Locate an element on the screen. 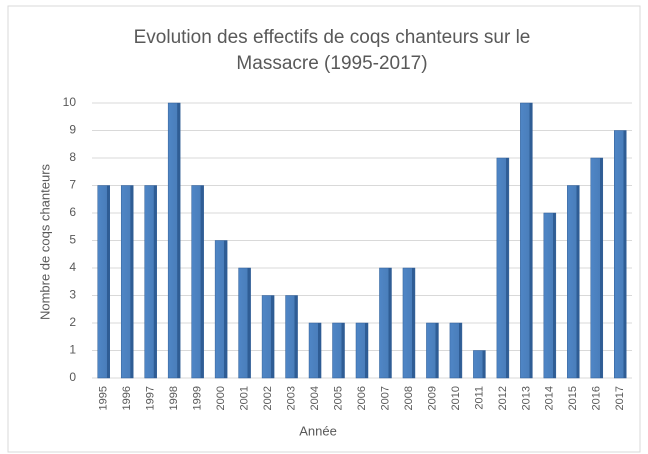 The width and height of the screenshot is (648, 454). x-tick-label: 2003 is located at coordinates (291, 398).